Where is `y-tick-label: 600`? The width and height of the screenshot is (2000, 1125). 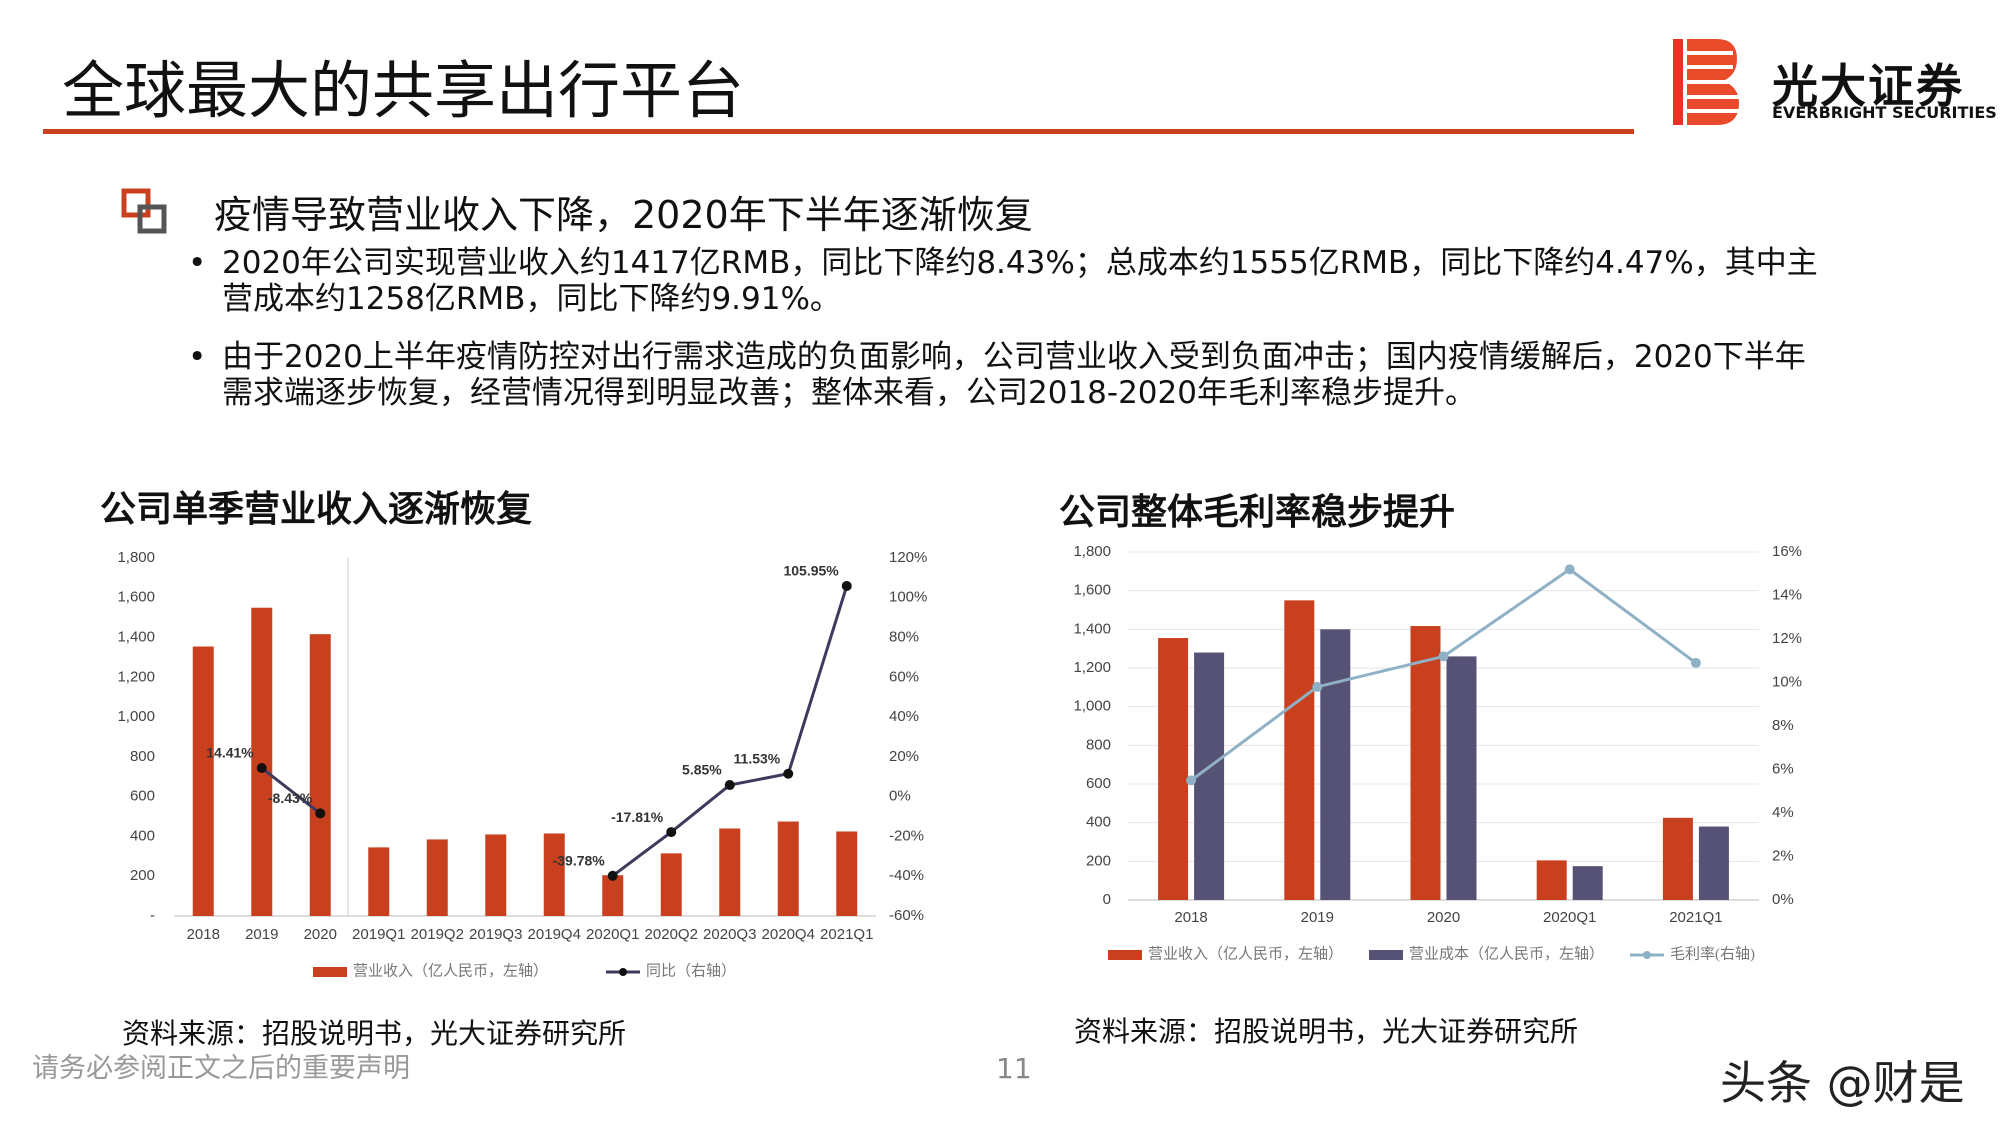
y-tick-label: 600 is located at coordinates (142, 796).